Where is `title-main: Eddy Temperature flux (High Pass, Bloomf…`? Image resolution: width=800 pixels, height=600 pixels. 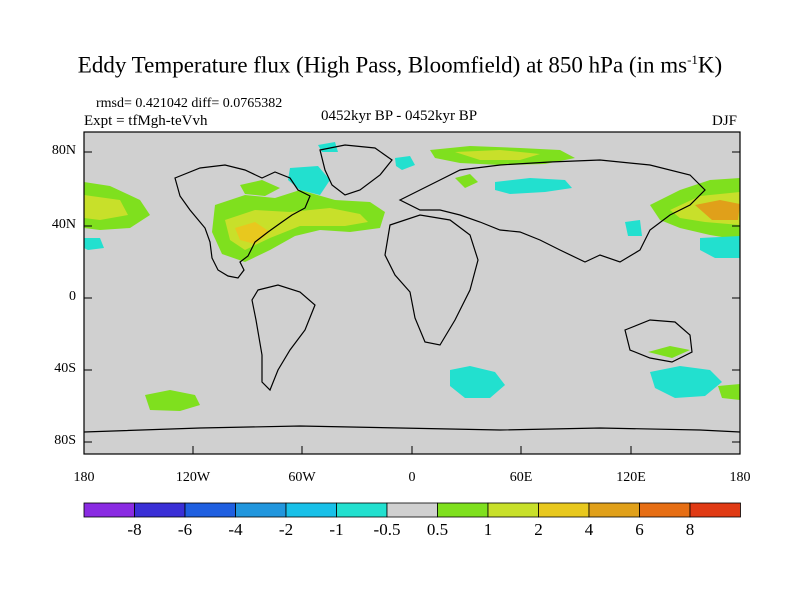
title-main: Eddy Temperature flux (High Pass, Bloomf… is located at coordinates (382, 65).